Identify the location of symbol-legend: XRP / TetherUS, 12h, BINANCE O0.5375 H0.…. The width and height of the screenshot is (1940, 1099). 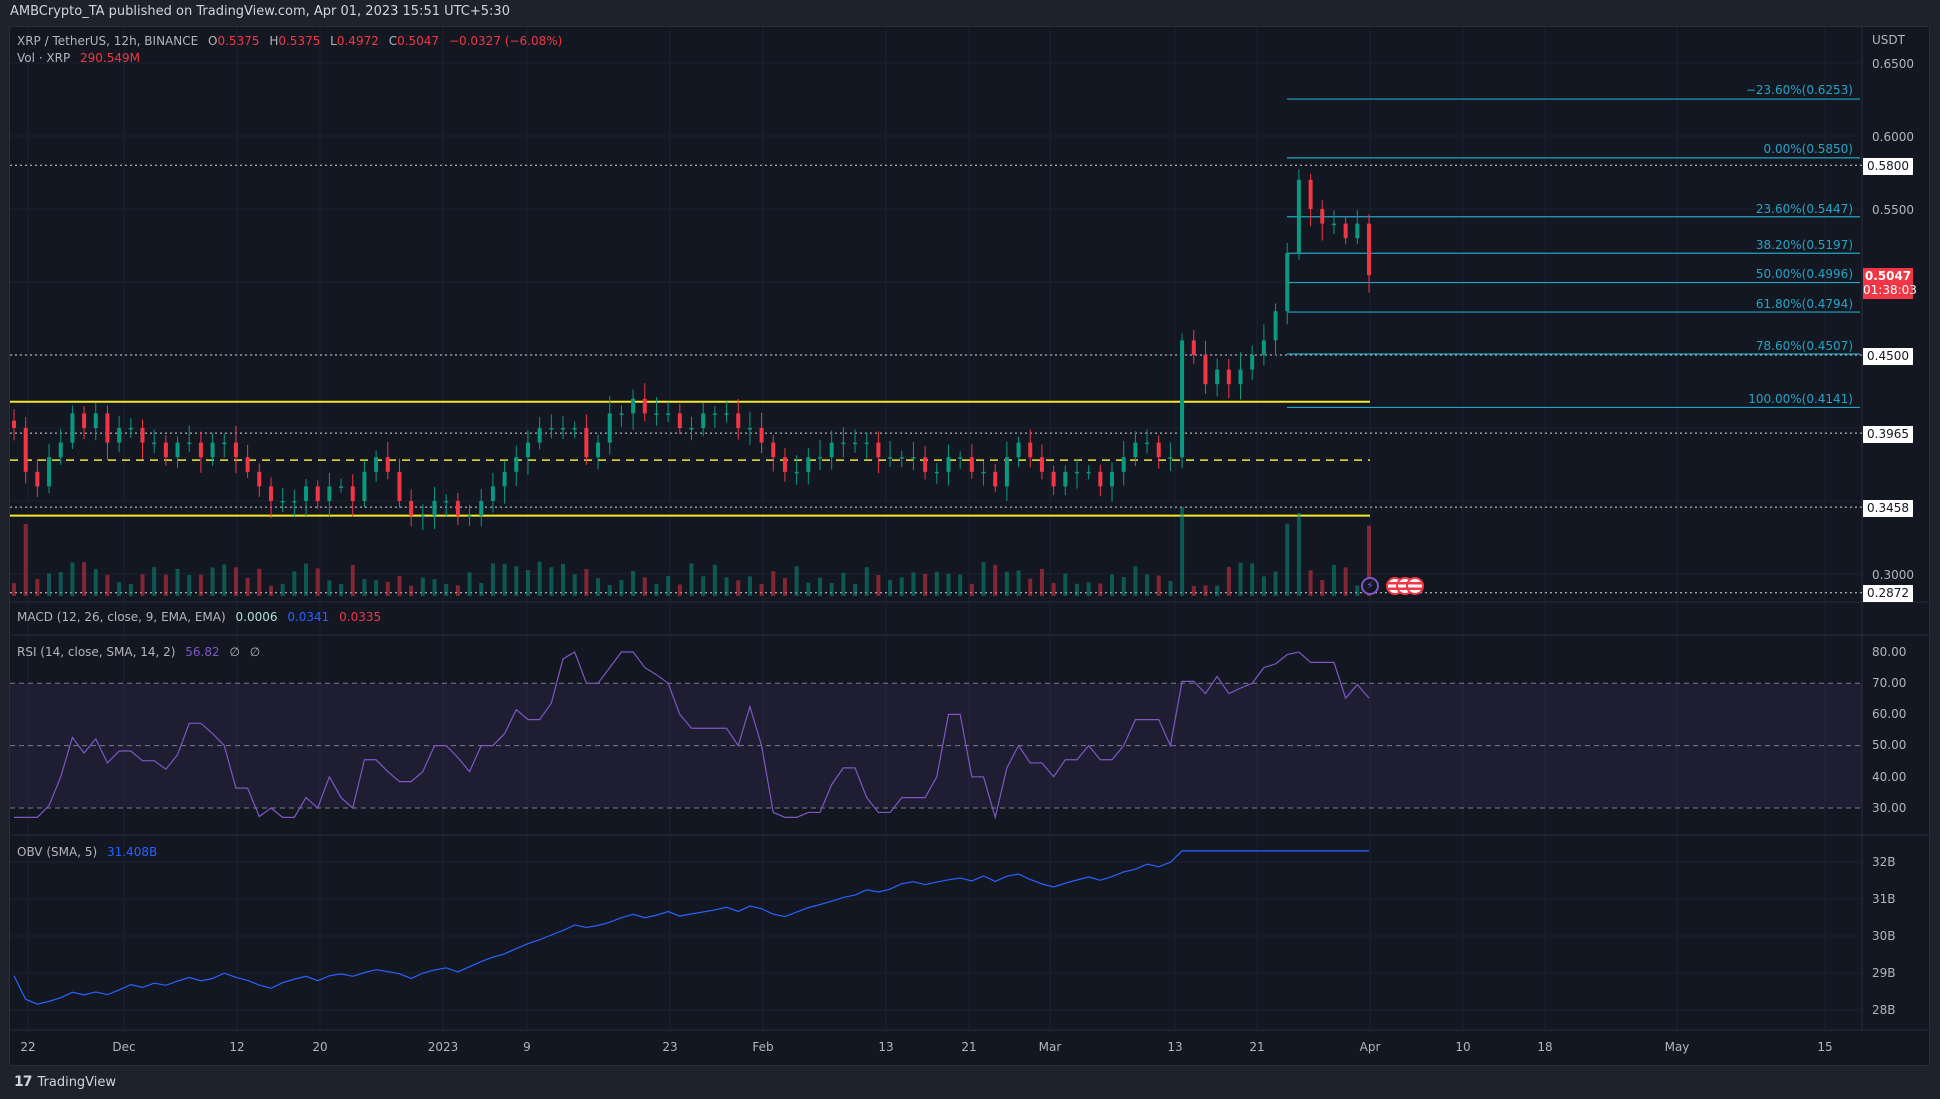
(290, 41).